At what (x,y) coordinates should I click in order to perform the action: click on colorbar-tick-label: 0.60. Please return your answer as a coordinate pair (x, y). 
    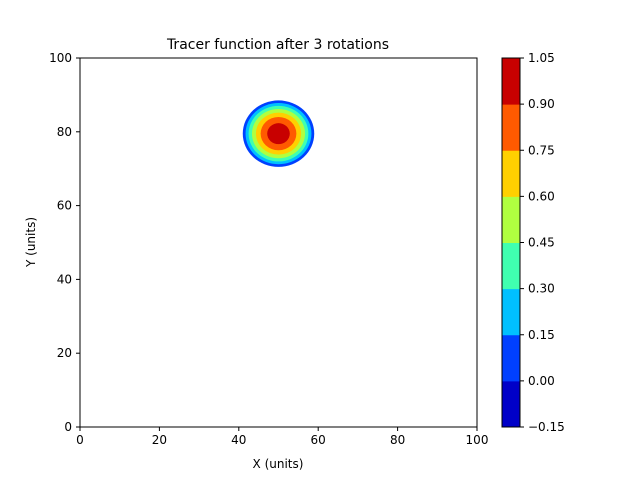
    Looking at the image, I should click on (541, 196).